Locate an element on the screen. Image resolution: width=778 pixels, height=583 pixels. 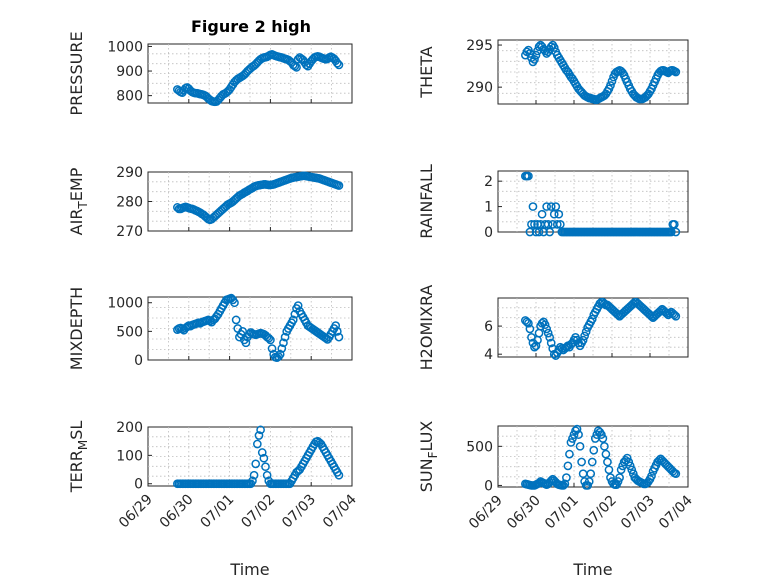
subplot-pressure: 800 900 1000 PRESSURE is located at coordinates (210, 73).